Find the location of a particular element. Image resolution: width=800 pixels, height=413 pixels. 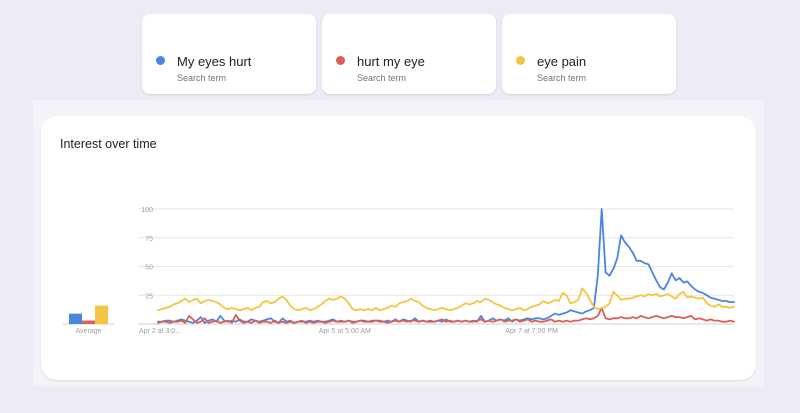

average-bars: Average is located at coordinates (88, 320).